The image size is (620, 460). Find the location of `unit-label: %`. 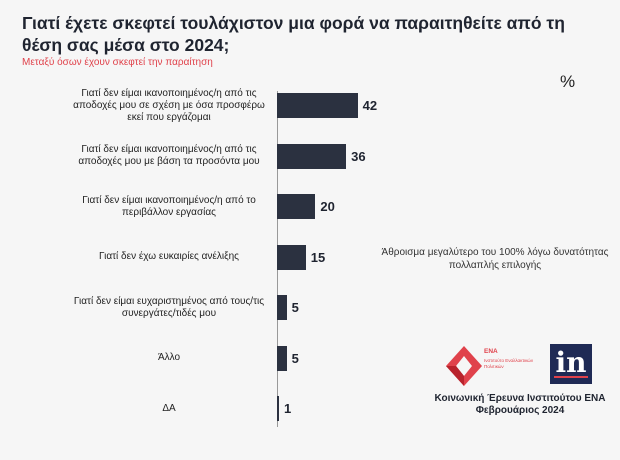

unit-label: % is located at coordinates (568, 81).